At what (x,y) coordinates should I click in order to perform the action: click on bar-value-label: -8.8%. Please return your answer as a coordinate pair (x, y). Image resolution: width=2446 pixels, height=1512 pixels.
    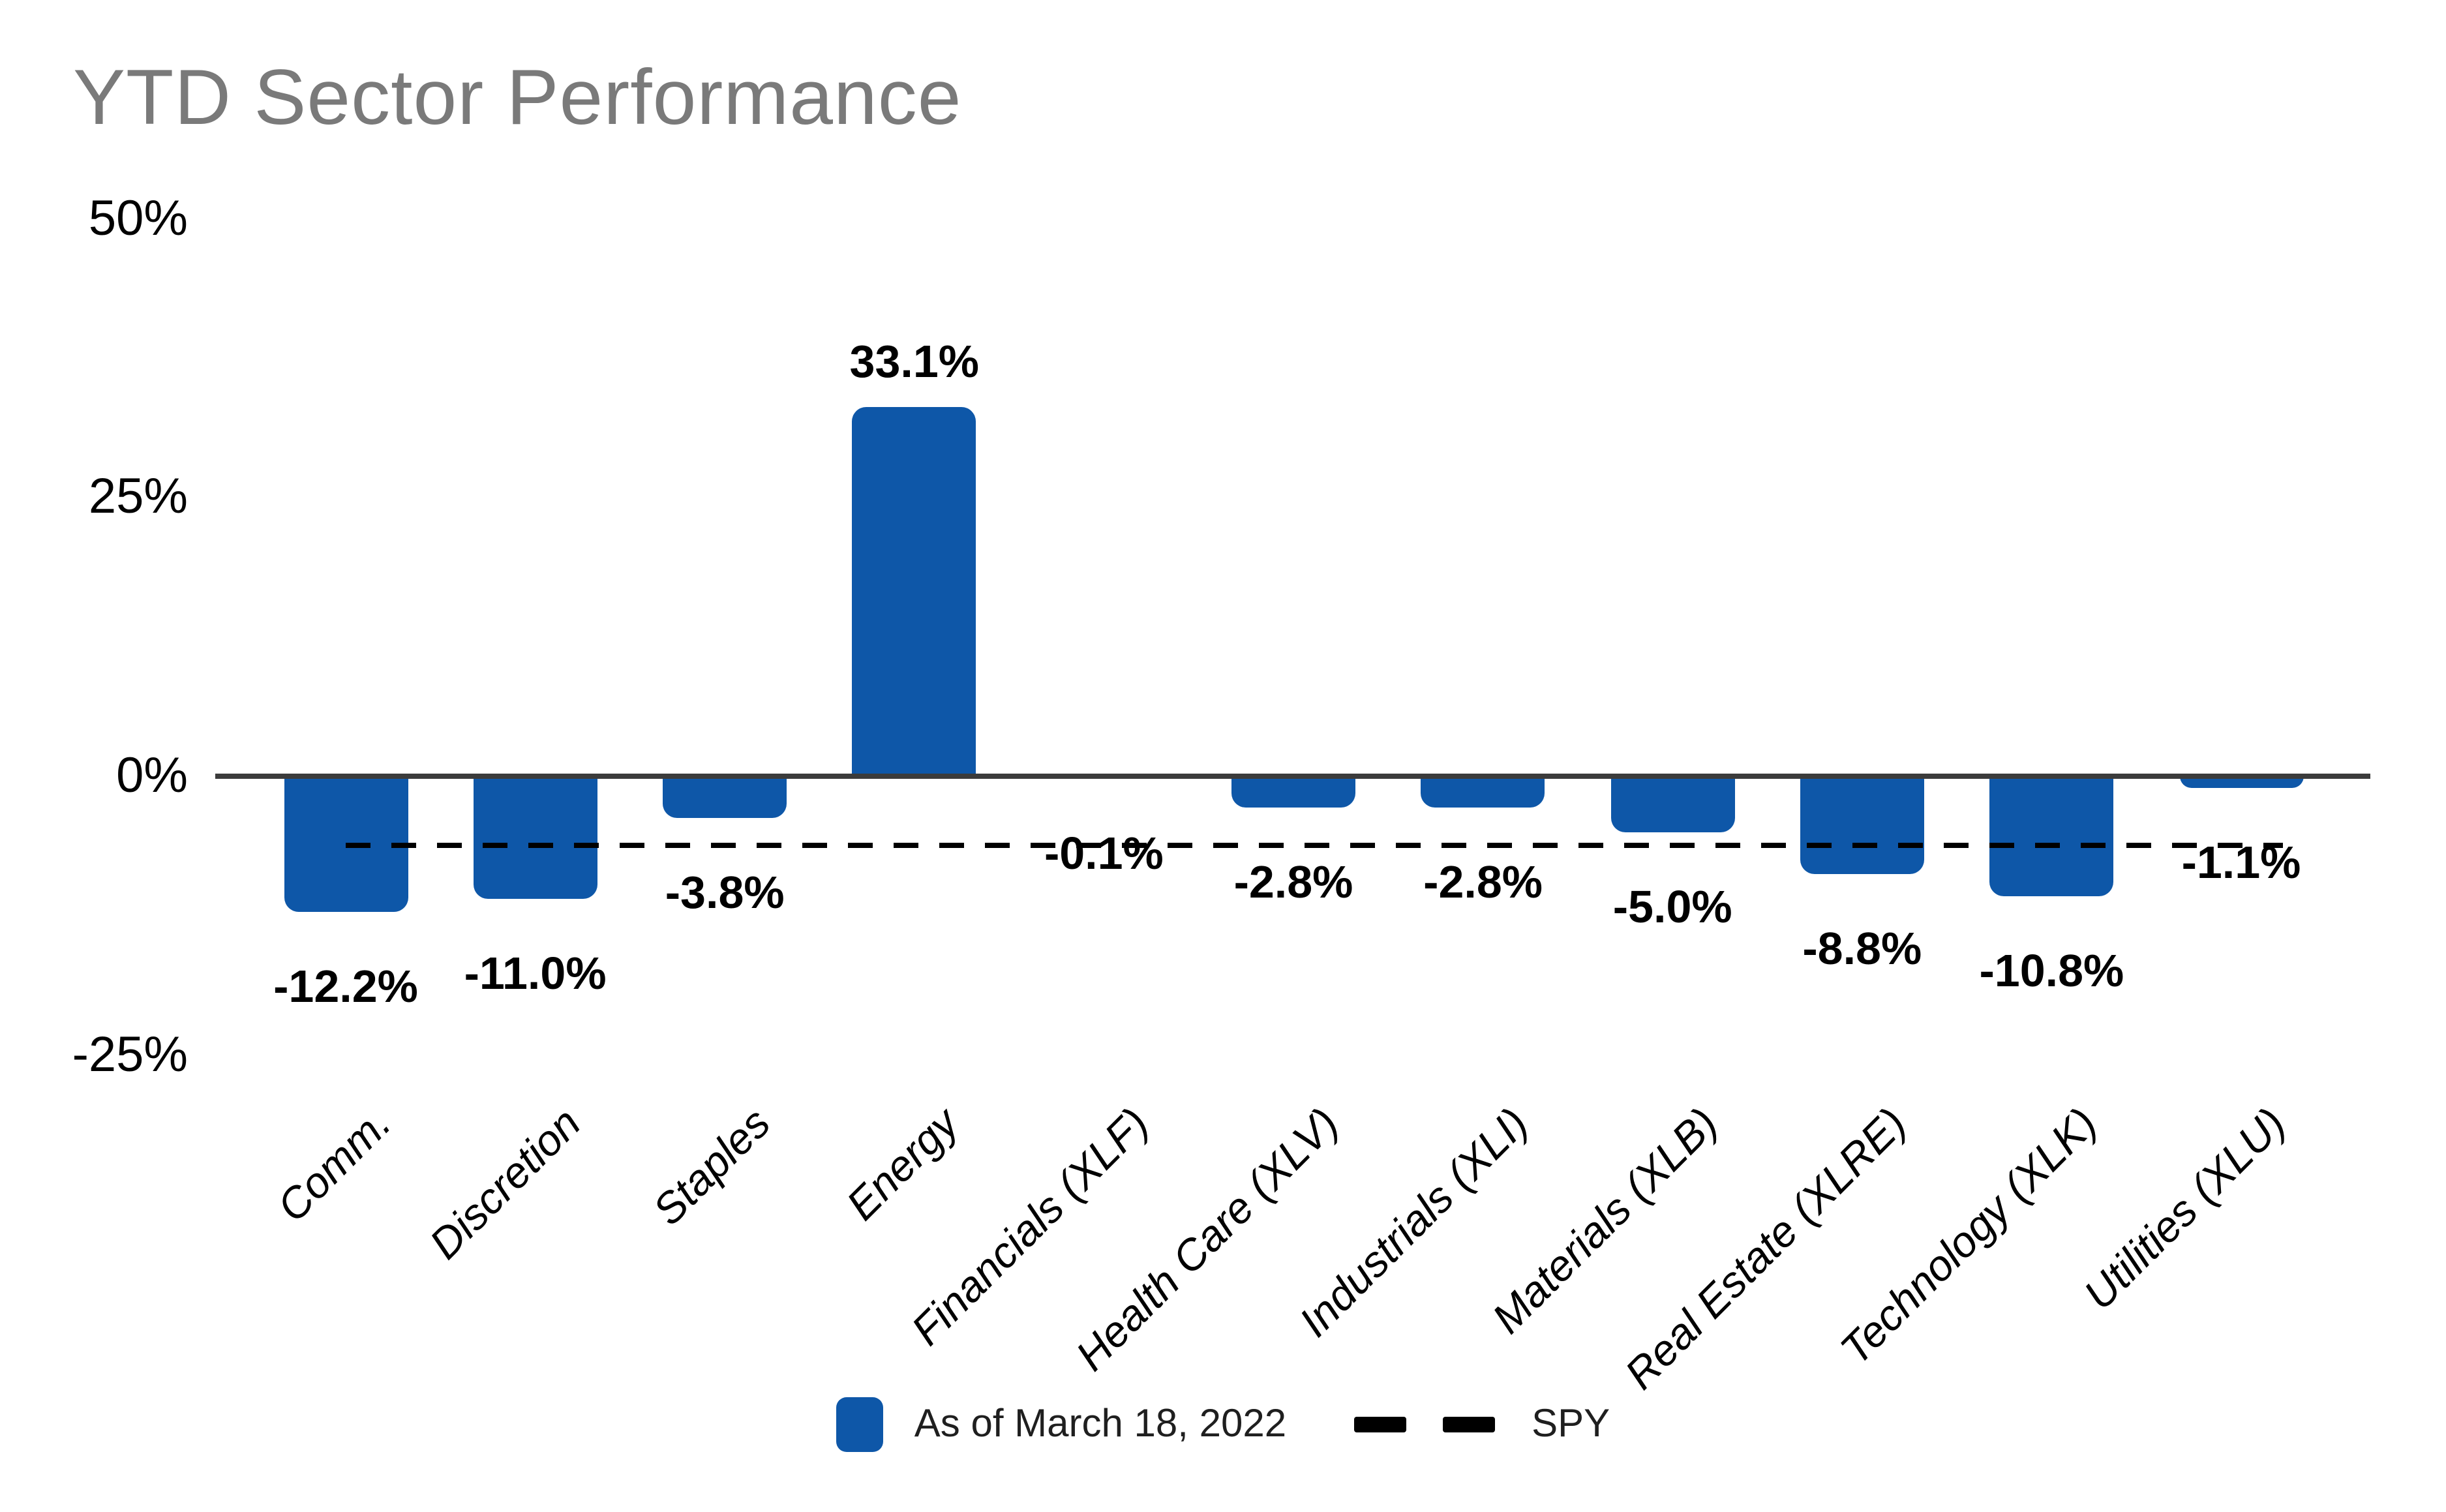
    Looking at the image, I should click on (1862, 949).